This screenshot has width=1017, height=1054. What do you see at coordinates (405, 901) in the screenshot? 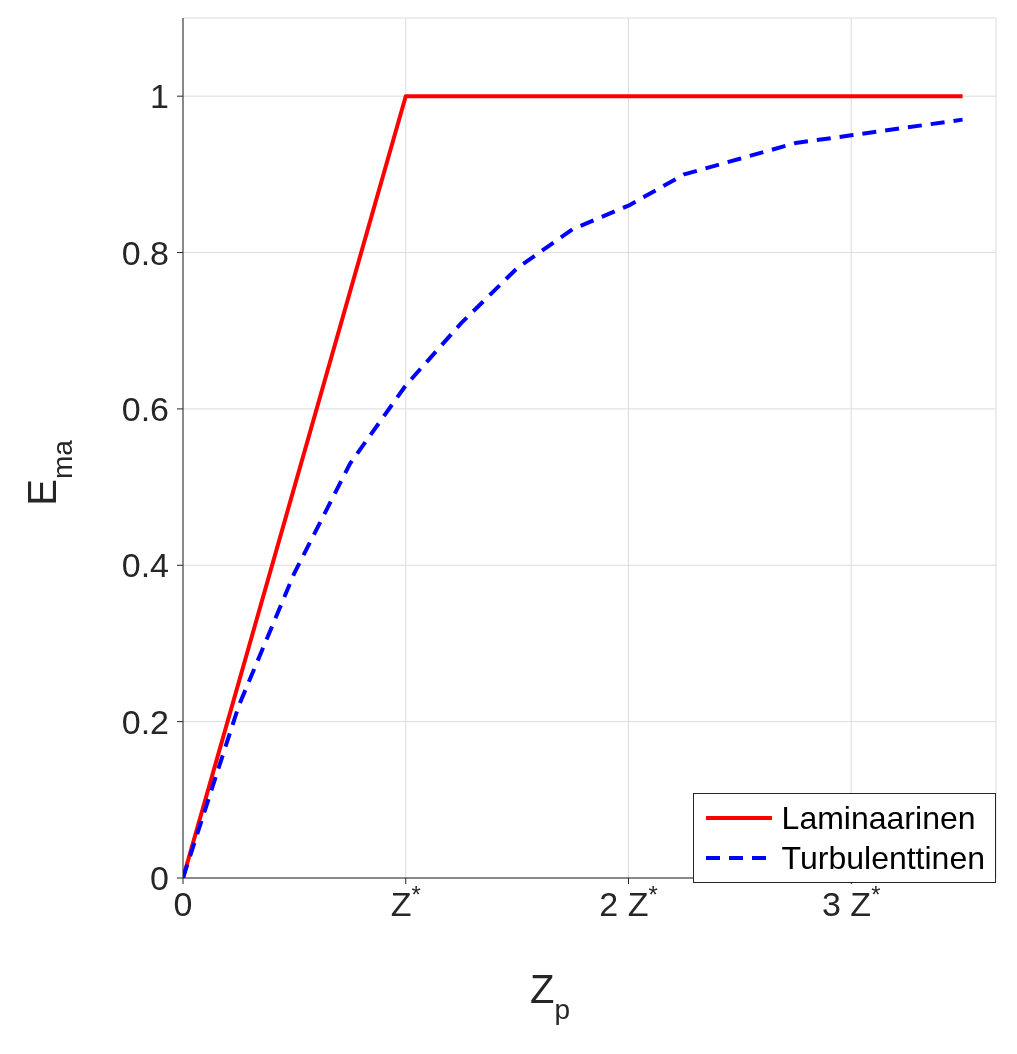
I see `x-tick-label: Z$^{*}$` at bounding box center [405, 901].